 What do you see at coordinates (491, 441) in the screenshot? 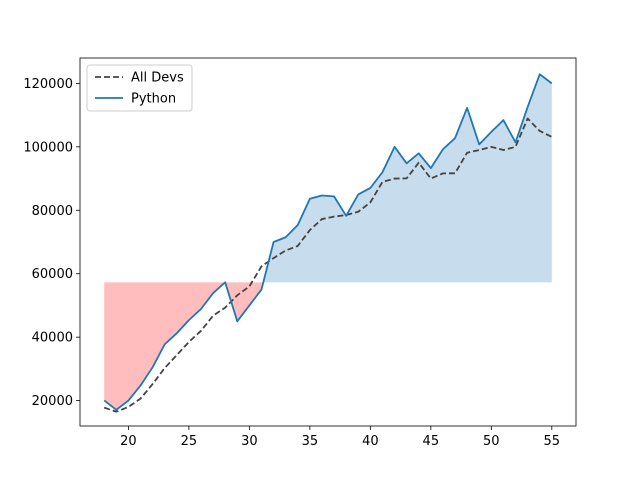
I see `x-tick-label: 50` at bounding box center [491, 441].